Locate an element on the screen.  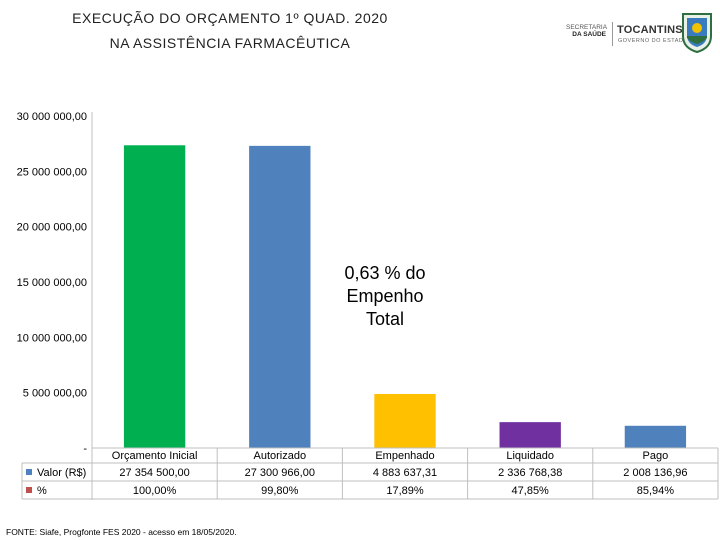
annotation-line-2: Empenho is located at coordinates (385, 296).